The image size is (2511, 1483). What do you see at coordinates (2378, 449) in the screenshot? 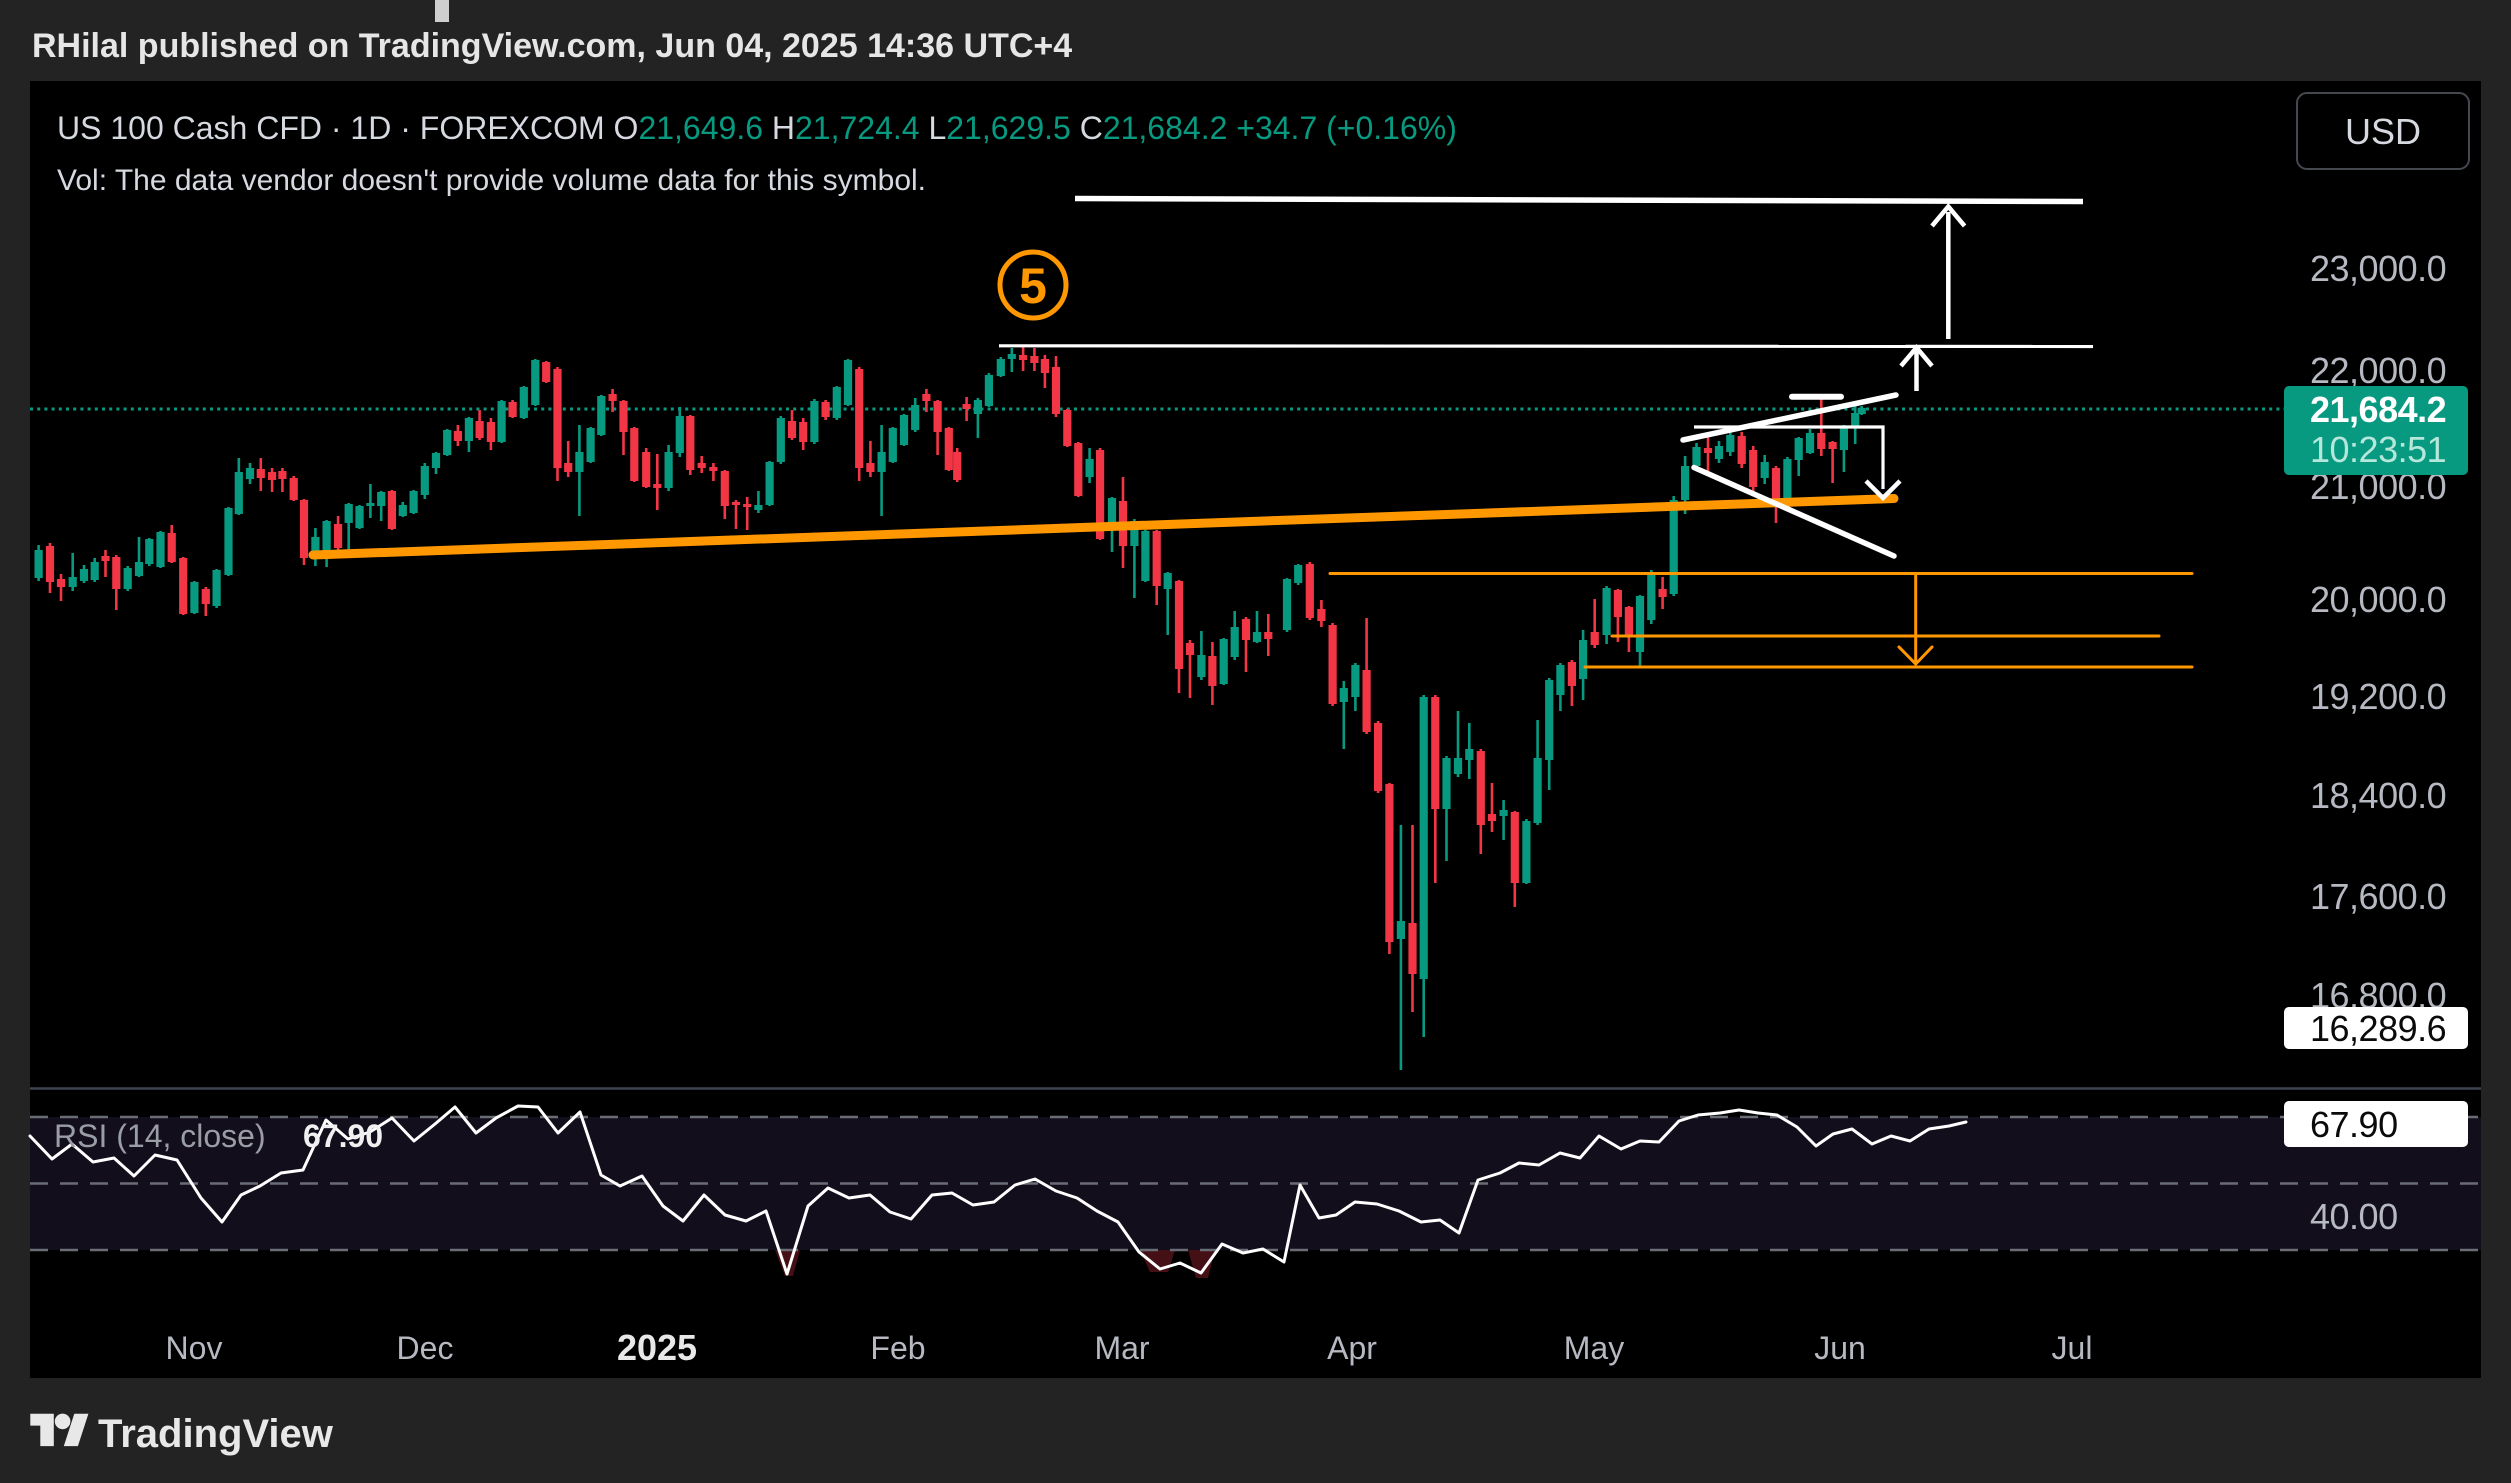
I see `svg-text: 10:23:51` at bounding box center [2378, 449].